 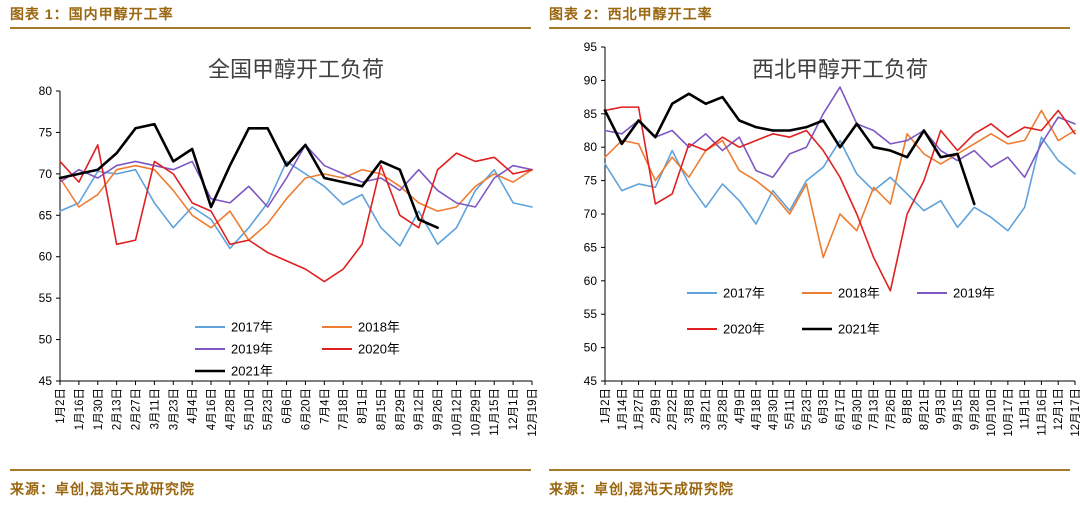 What do you see at coordinates (46, 257) in the screenshot?
I see `svg-text: 60` at bounding box center [46, 257].